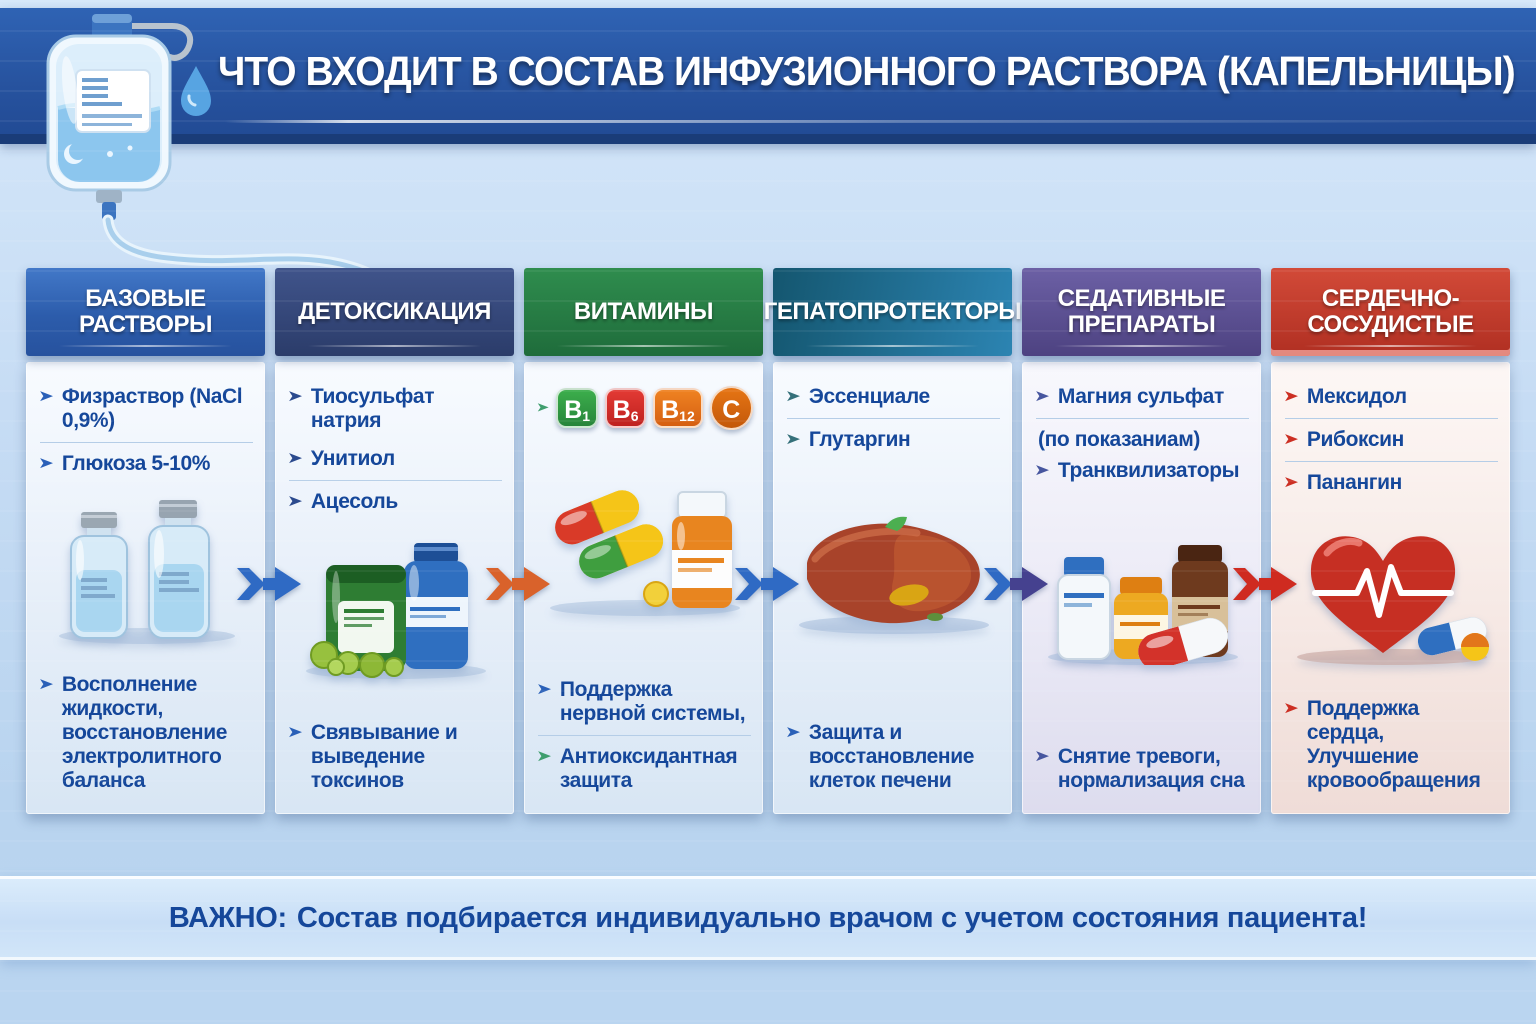  I want to click on iv-drip-bag-illustration, so click(222, 158).